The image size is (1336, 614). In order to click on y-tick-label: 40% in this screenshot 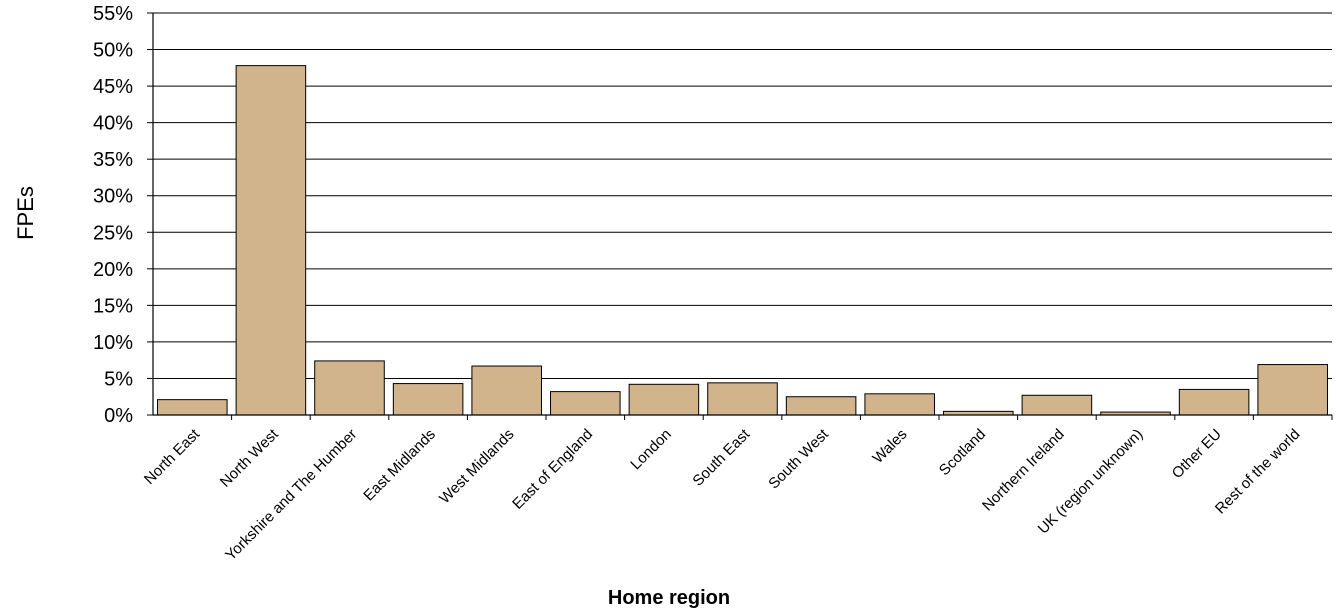, I will do `click(113, 124)`.